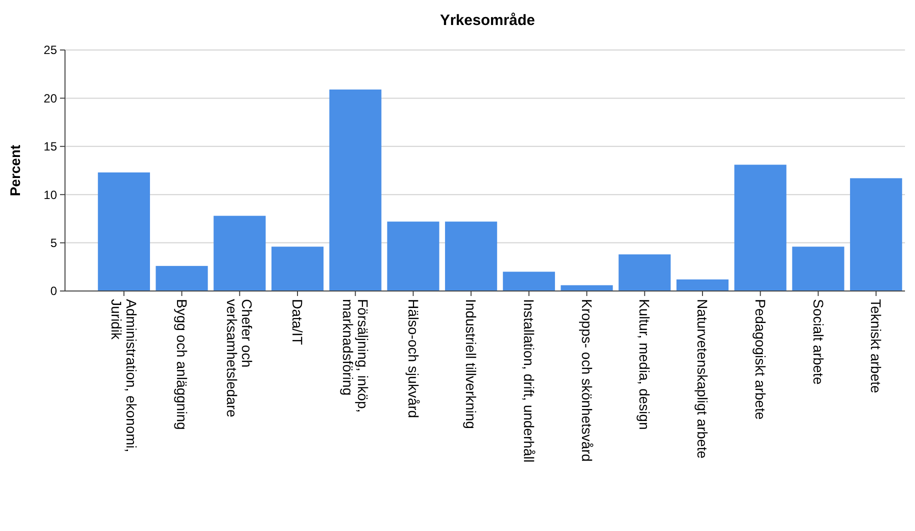  Describe the element at coordinates (529, 380) in the screenshot. I see `x-tick-label: Installation, drift, underhåll` at that location.